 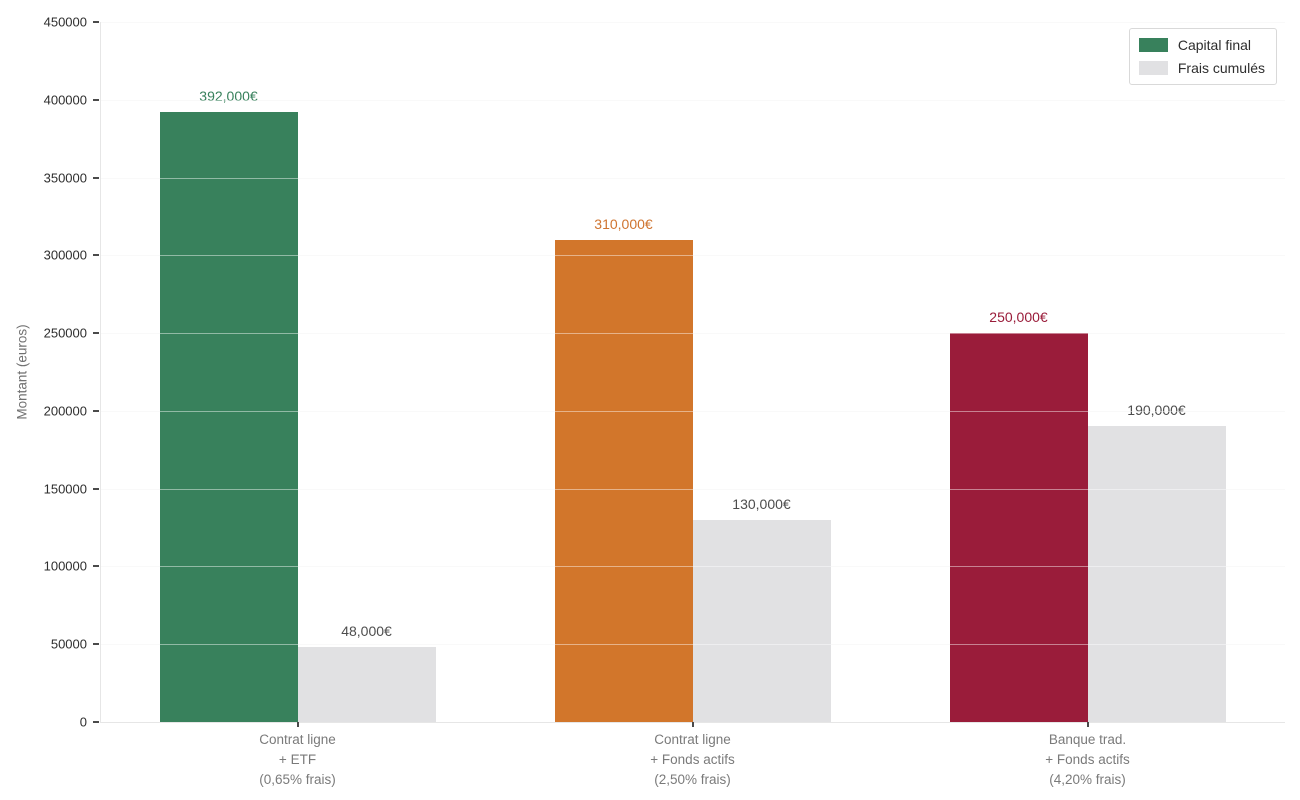 I want to click on legend-item-frais-cumules: Frais cumulés, so click(x=1201, y=68).